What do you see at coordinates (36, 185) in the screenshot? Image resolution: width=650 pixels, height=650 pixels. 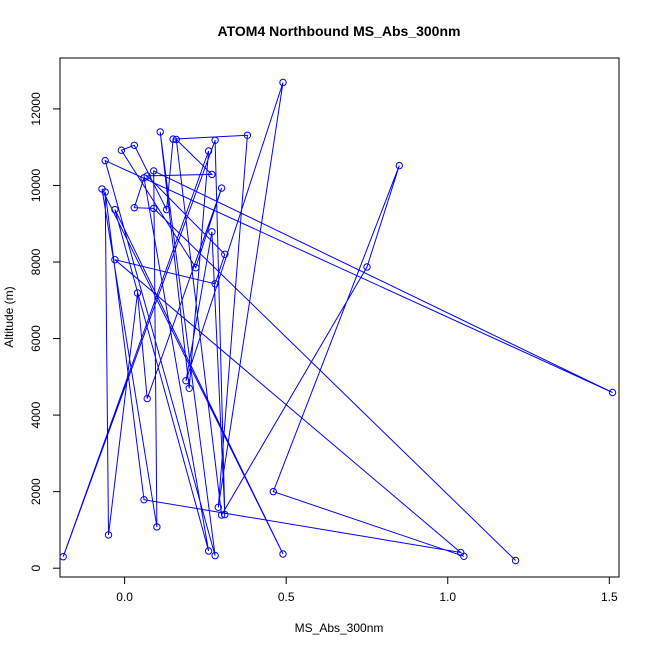 I see `y-tick-label: 10000` at bounding box center [36, 185].